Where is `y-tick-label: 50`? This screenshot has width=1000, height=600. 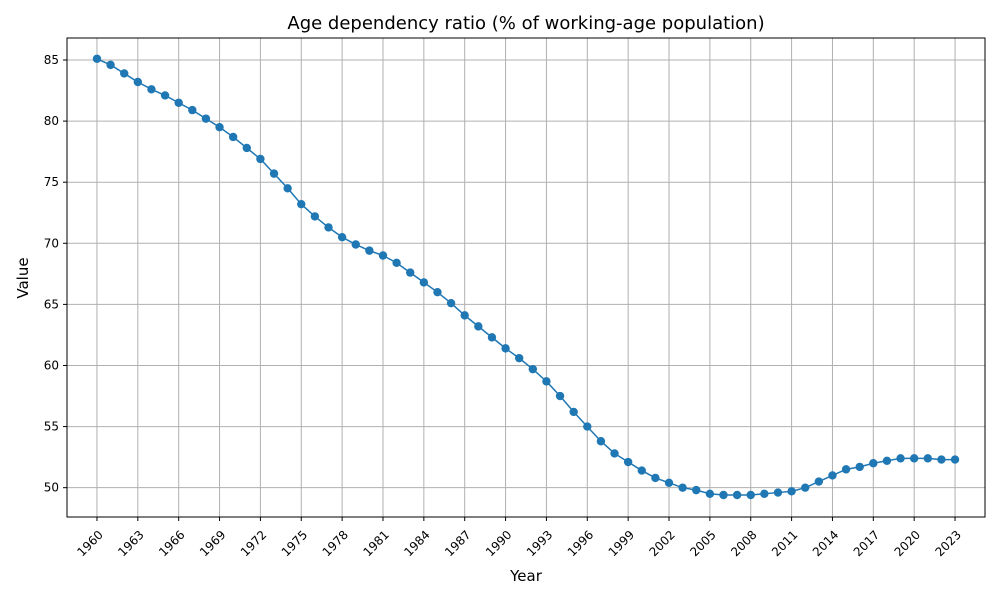
y-tick-label: 50 is located at coordinates (51, 488).